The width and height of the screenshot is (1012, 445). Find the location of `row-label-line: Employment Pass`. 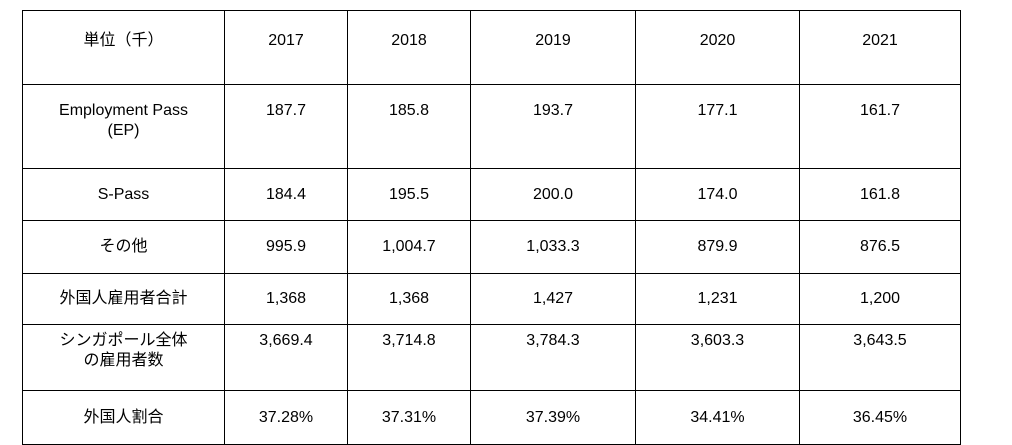

row-label-line: Employment Pass is located at coordinates (123, 110).